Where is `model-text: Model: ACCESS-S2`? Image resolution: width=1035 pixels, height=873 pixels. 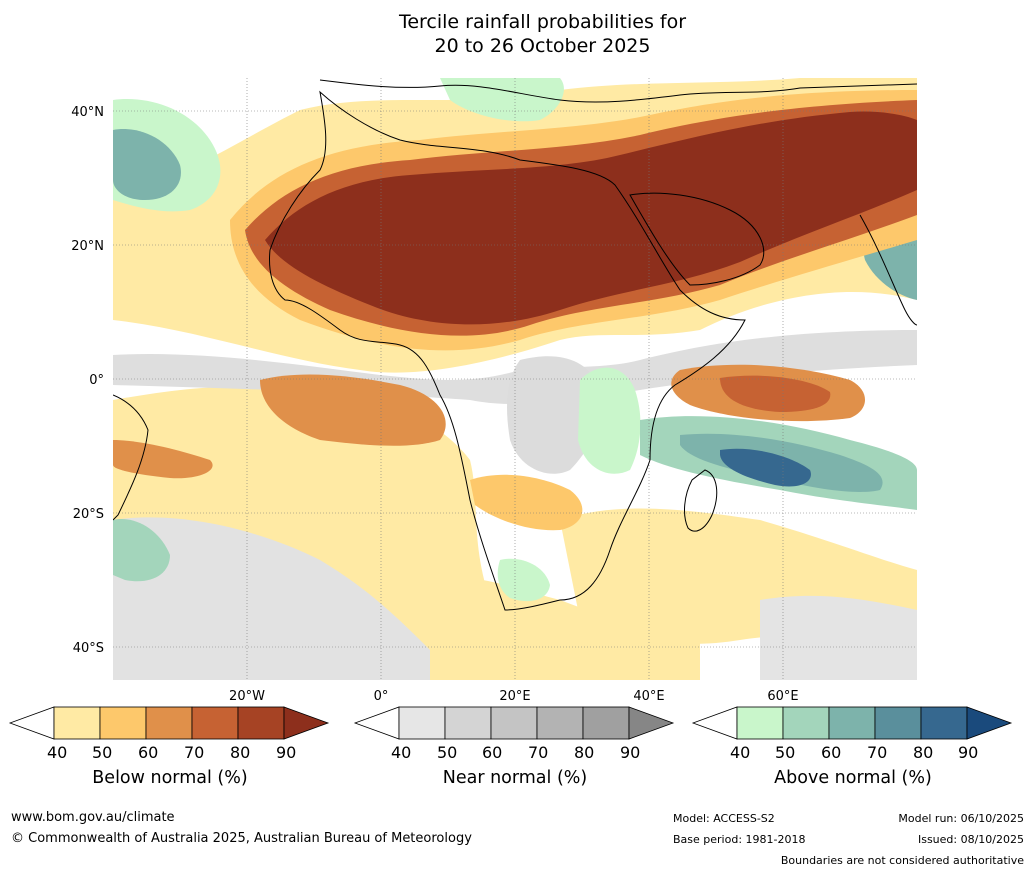
model-text: Model: ACCESS-S2 is located at coordinates (724, 818).